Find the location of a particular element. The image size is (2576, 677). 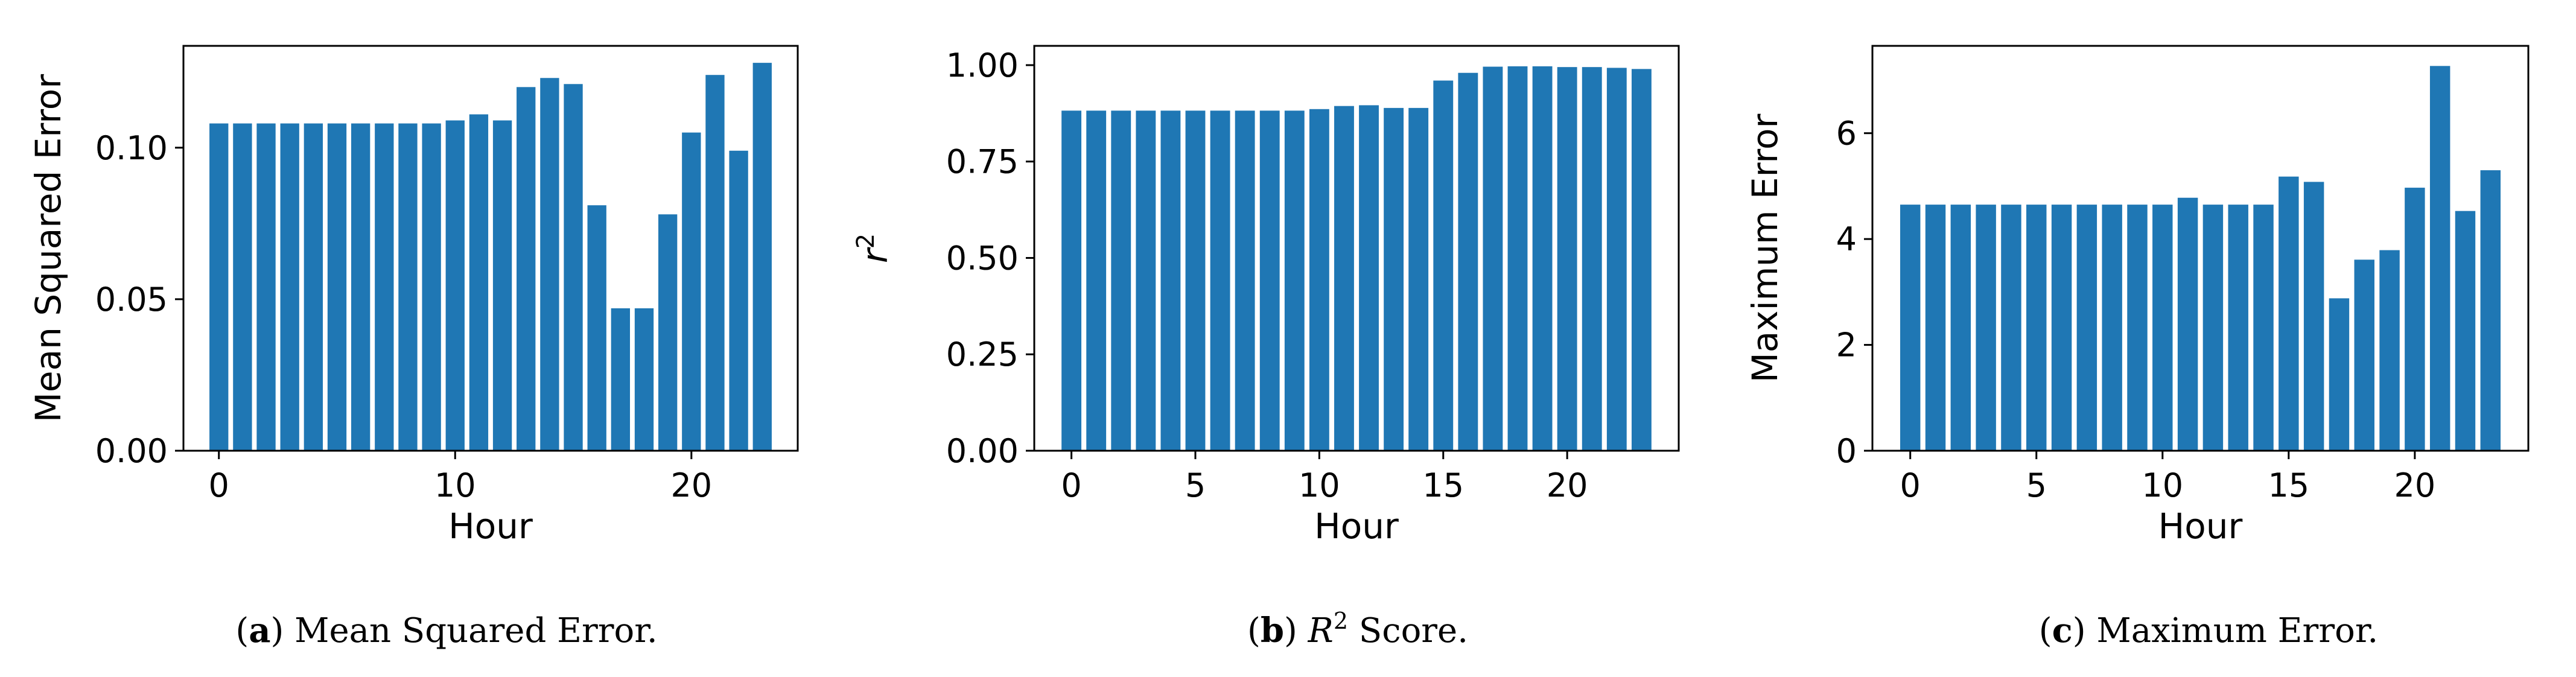

y-axis-label: Mean Squared Error is located at coordinates (49, 248).